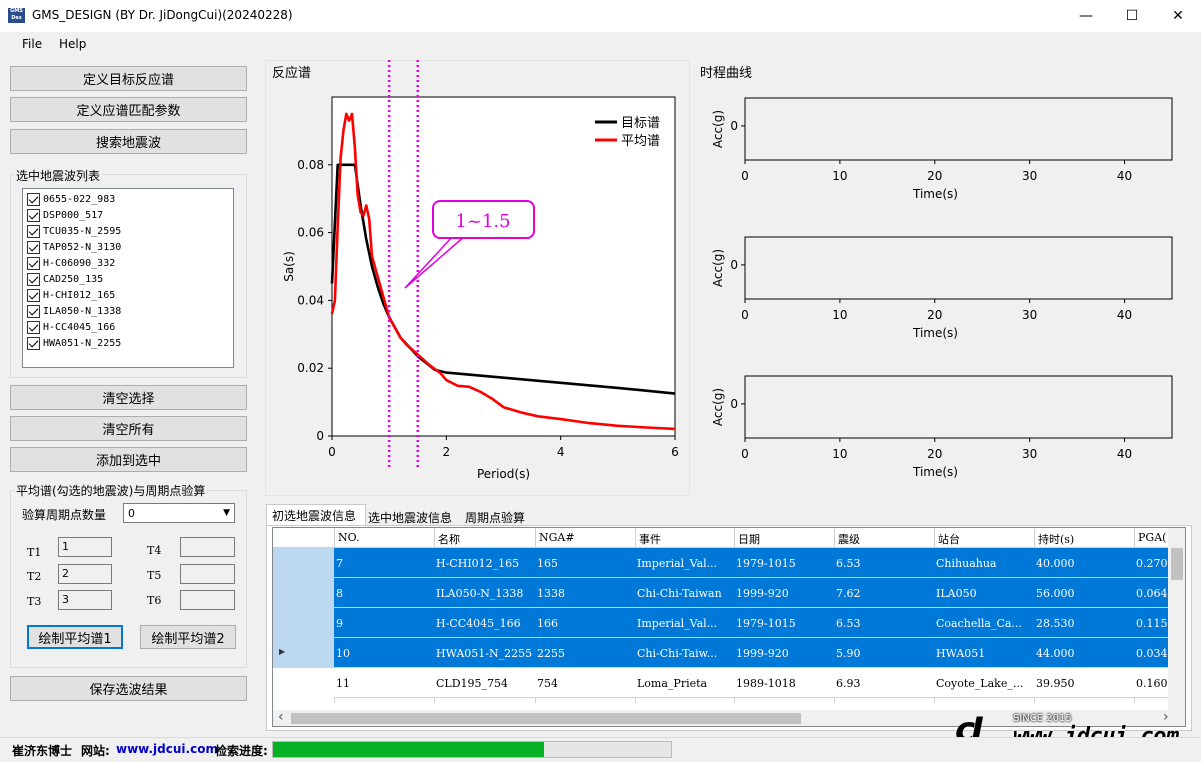 Image resolution: width=1201 pixels, height=762 pixels. I want to click on table-cell: 1999-920, so click(762, 593).